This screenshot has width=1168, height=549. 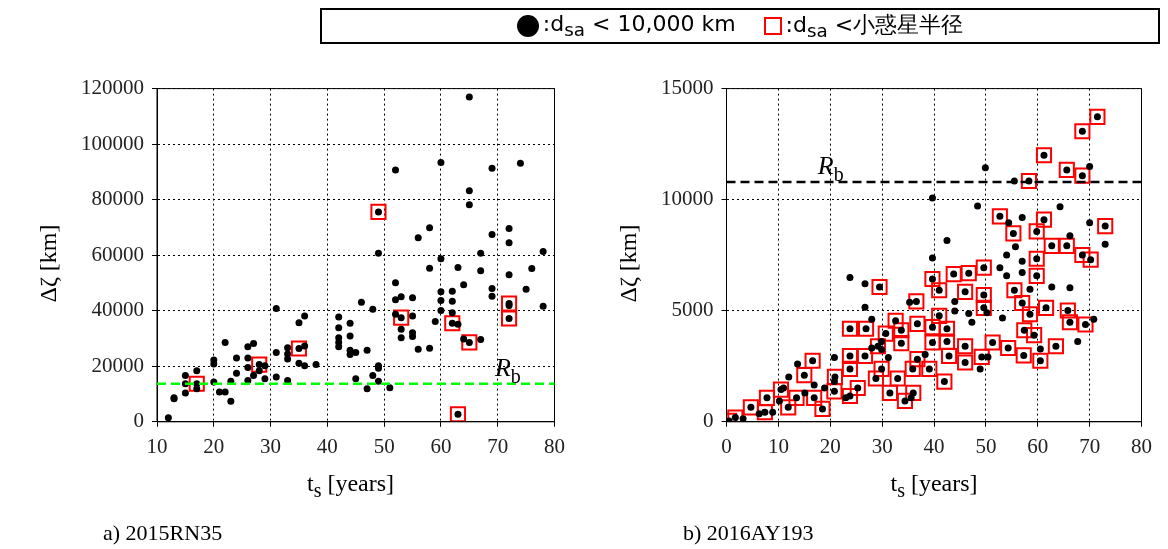 What do you see at coordinates (117, 198) in the screenshot?
I see `y-tick-label: 80000` at bounding box center [117, 198].